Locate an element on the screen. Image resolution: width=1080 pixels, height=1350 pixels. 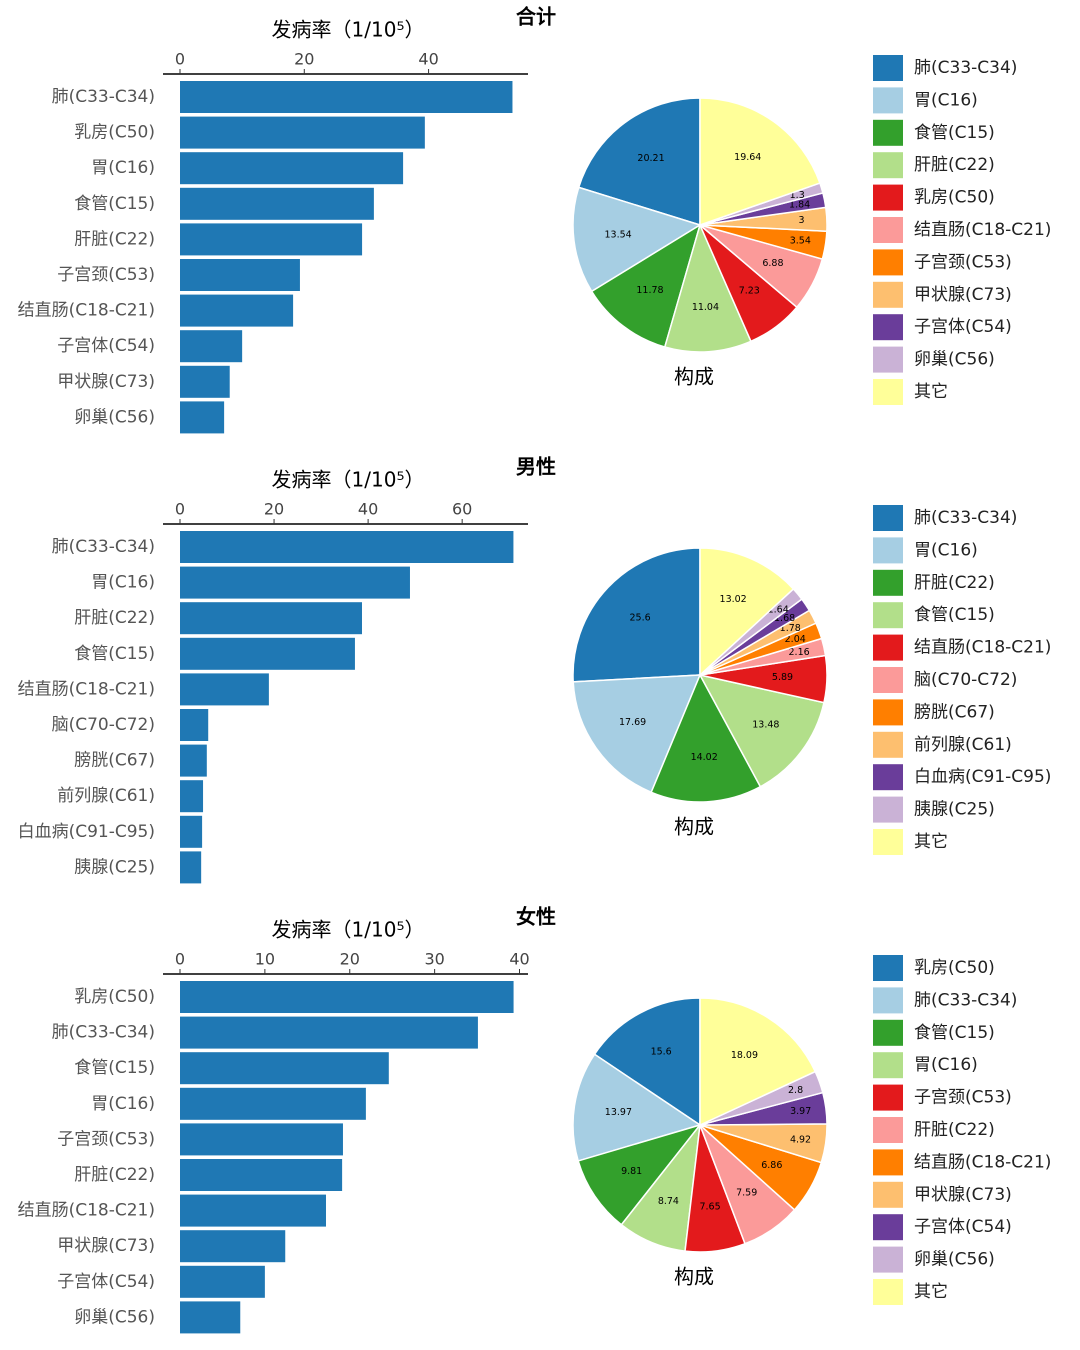
y-tick-label: 子宫颈(C53) is located at coordinates (106, 1139).